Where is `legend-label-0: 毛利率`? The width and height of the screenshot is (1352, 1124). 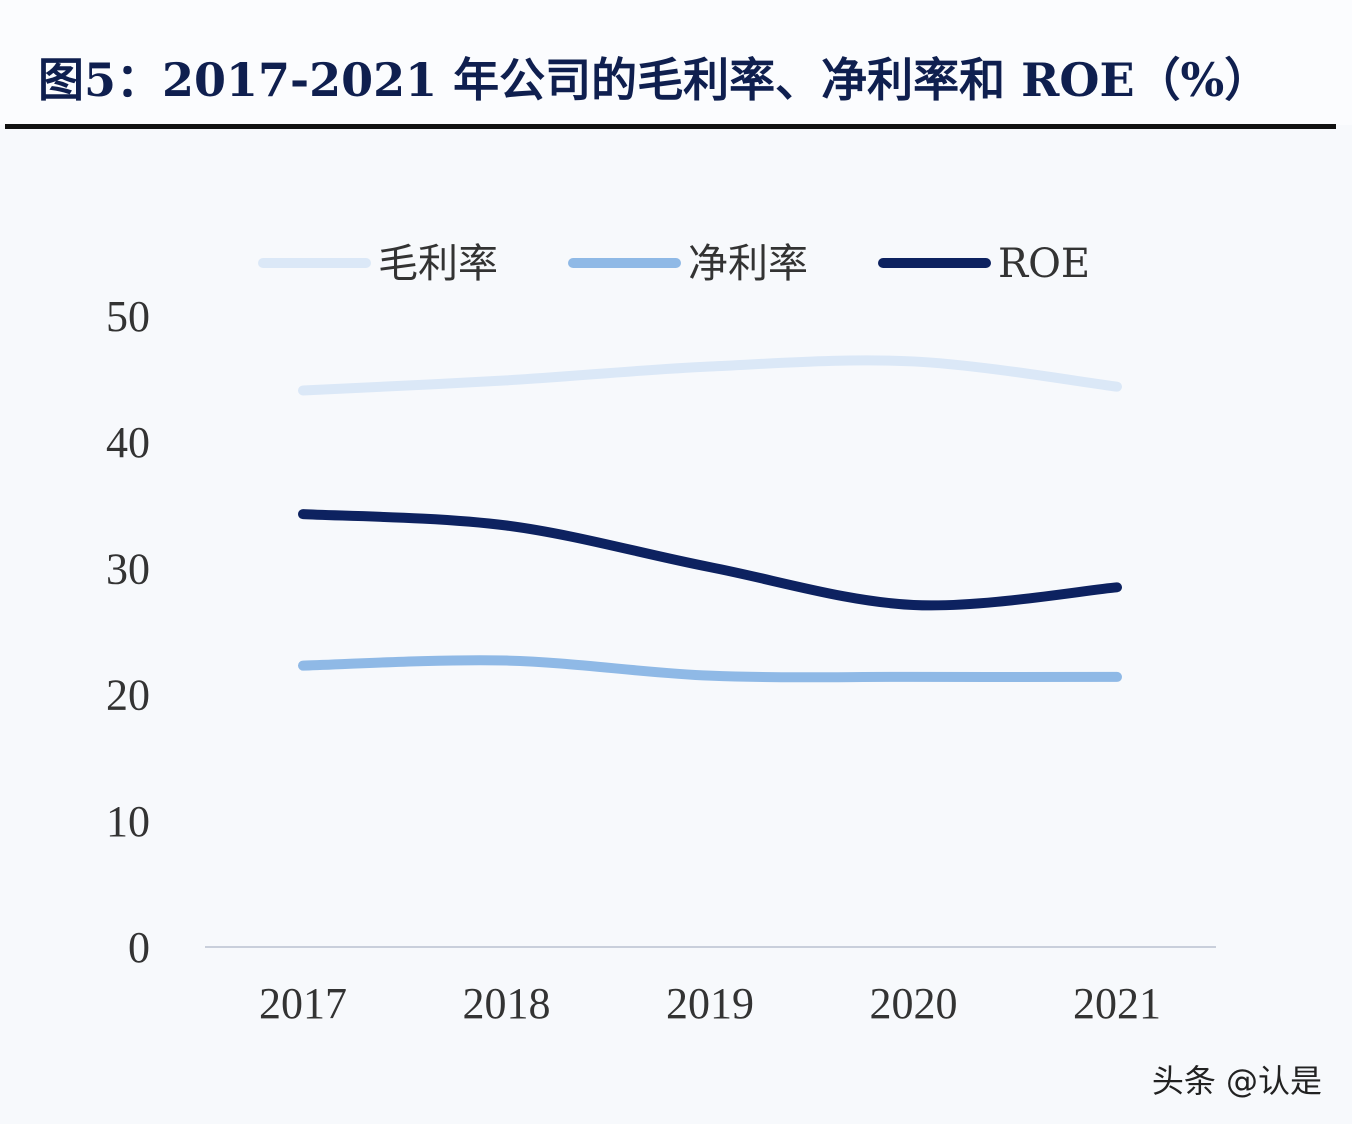
legend-label-0: 毛利率 is located at coordinates (438, 264).